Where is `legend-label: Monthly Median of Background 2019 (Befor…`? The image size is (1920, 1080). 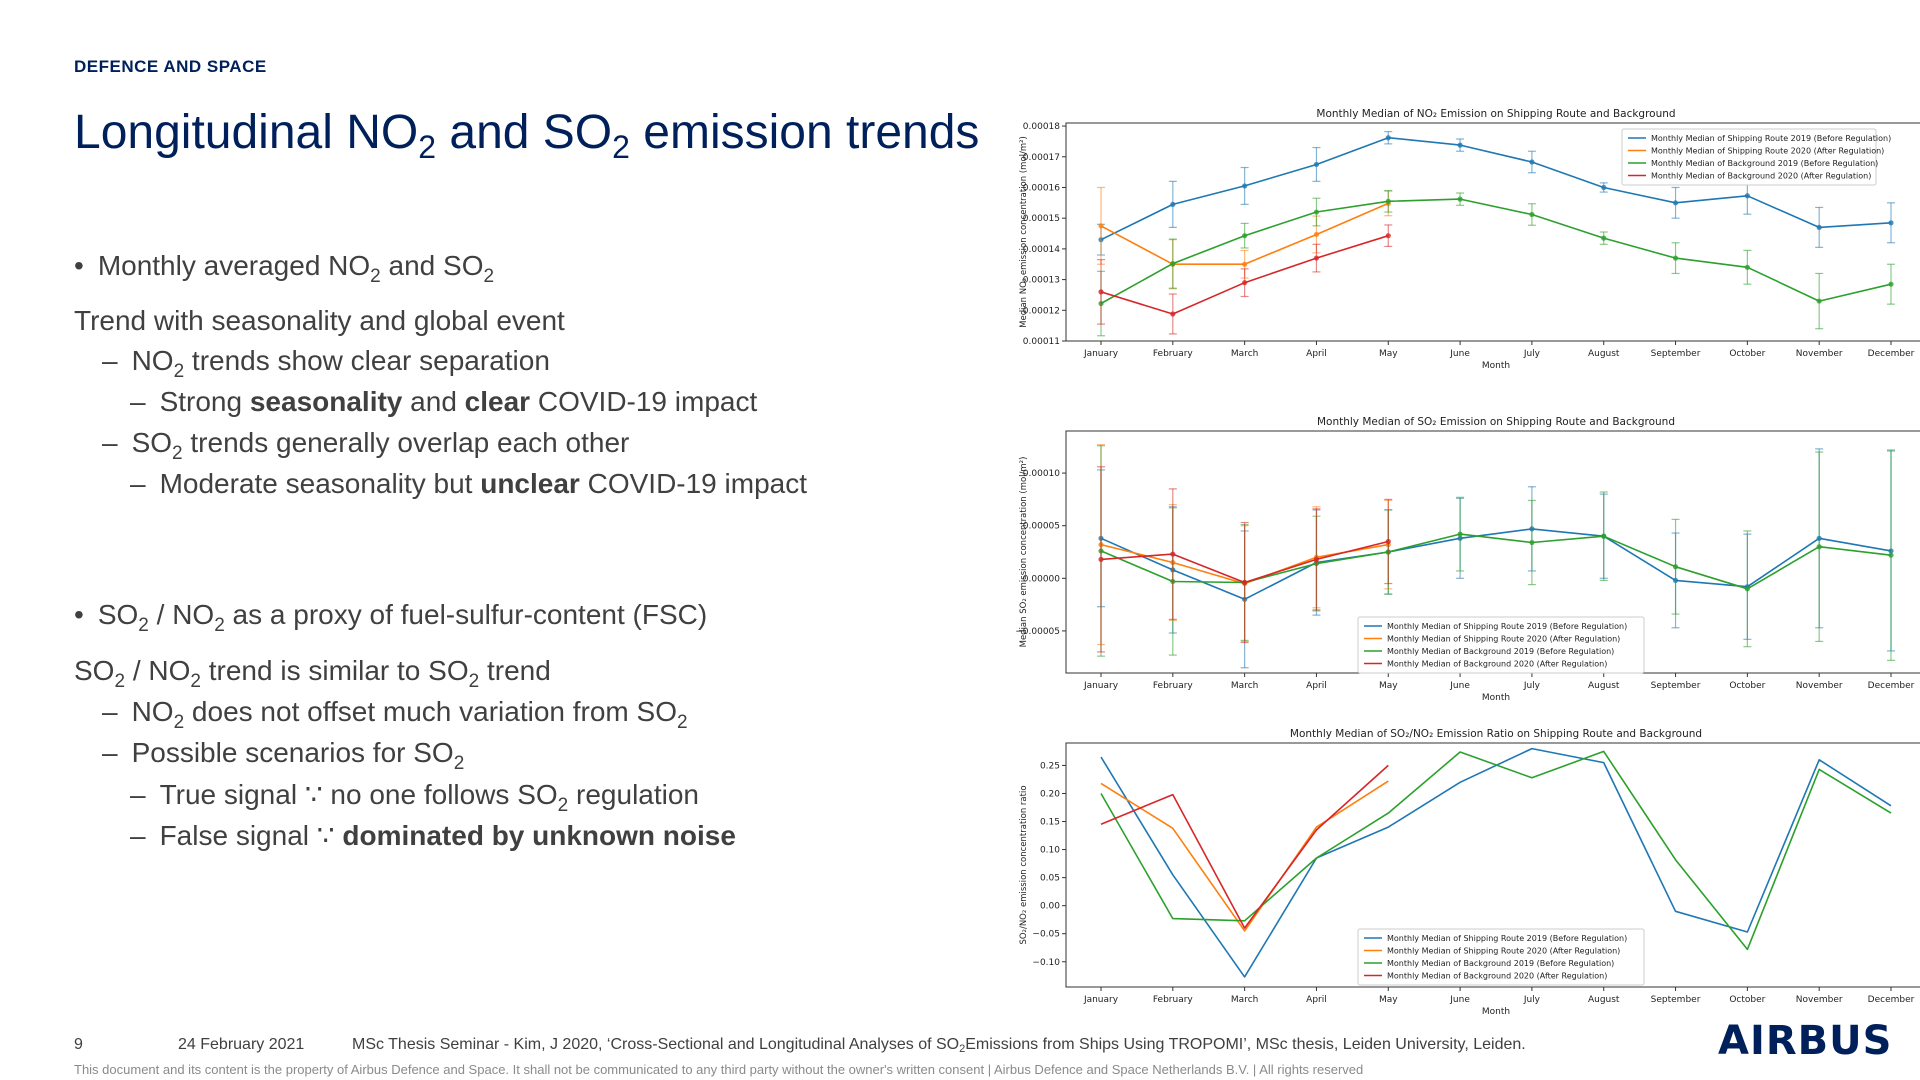
legend-label: Monthly Median of Background 2019 (Befor… is located at coordinates (1500, 963).